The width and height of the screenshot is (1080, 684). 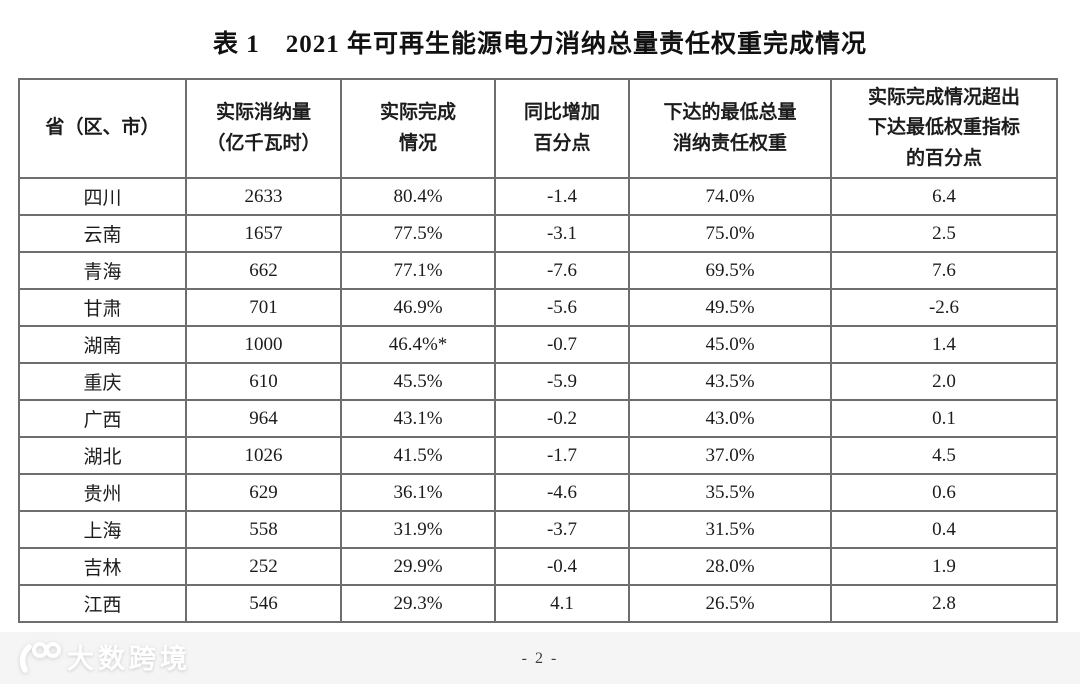 What do you see at coordinates (102, 307) in the screenshot?
I see `table-cell: 甘肃` at bounding box center [102, 307].